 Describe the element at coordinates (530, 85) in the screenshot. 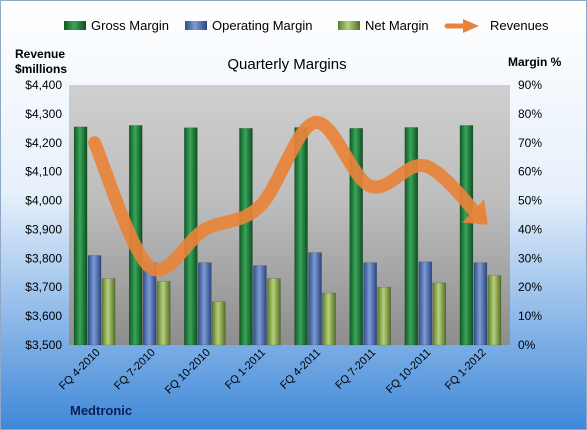

I see `right-tick-label: 90%` at that location.